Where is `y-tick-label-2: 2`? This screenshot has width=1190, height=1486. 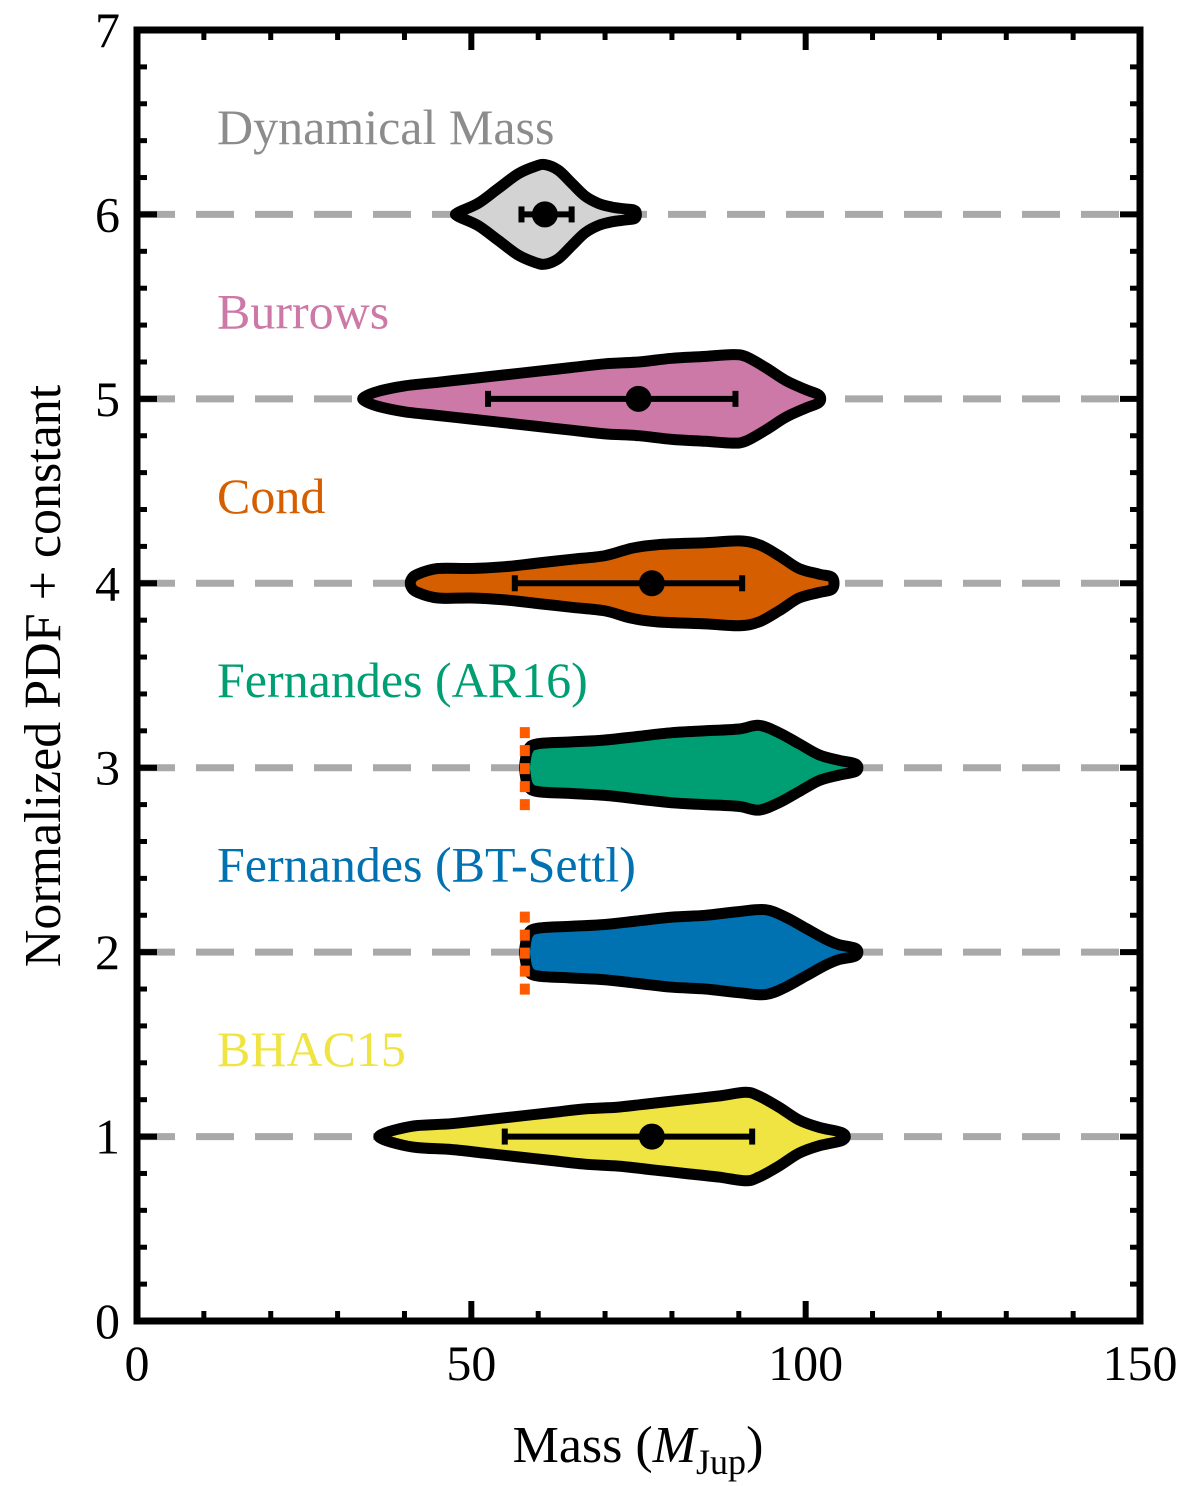
y-tick-label-2: 2 is located at coordinates (107, 952).